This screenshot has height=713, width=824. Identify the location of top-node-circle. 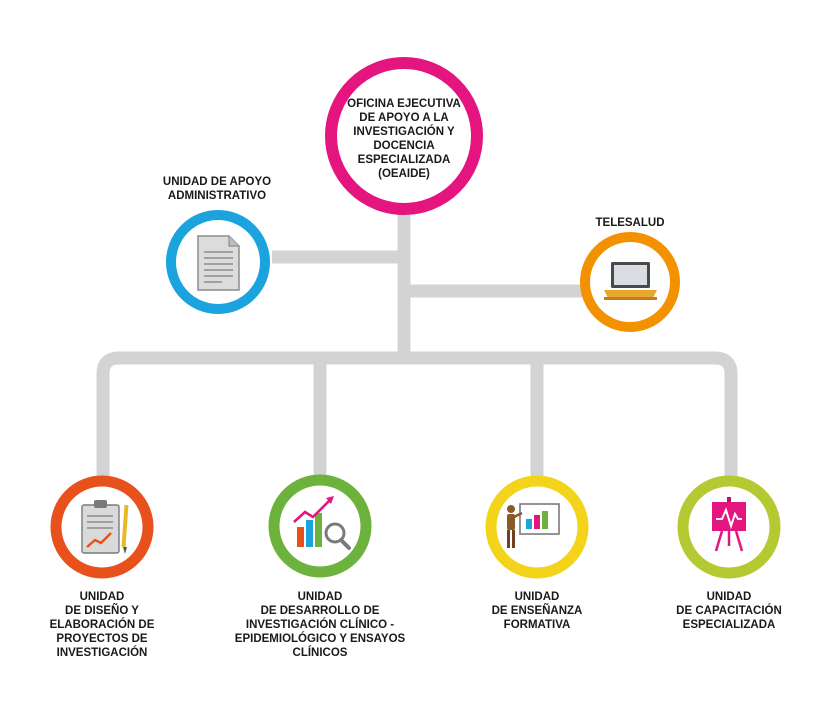
(404, 136).